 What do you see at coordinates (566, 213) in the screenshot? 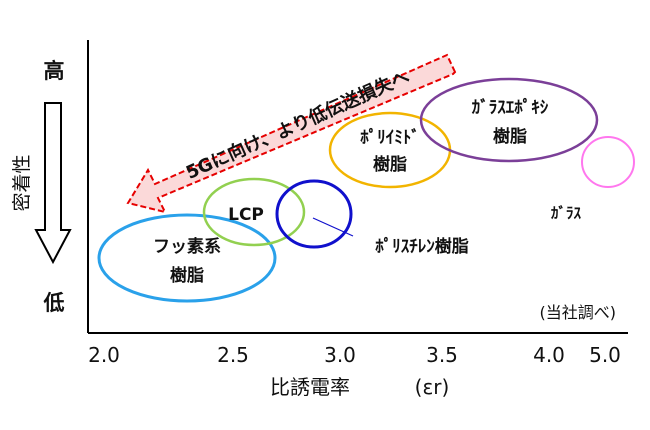
I see `glass-label: ｶﾞﾗｽ` at bounding box center [566, 213].